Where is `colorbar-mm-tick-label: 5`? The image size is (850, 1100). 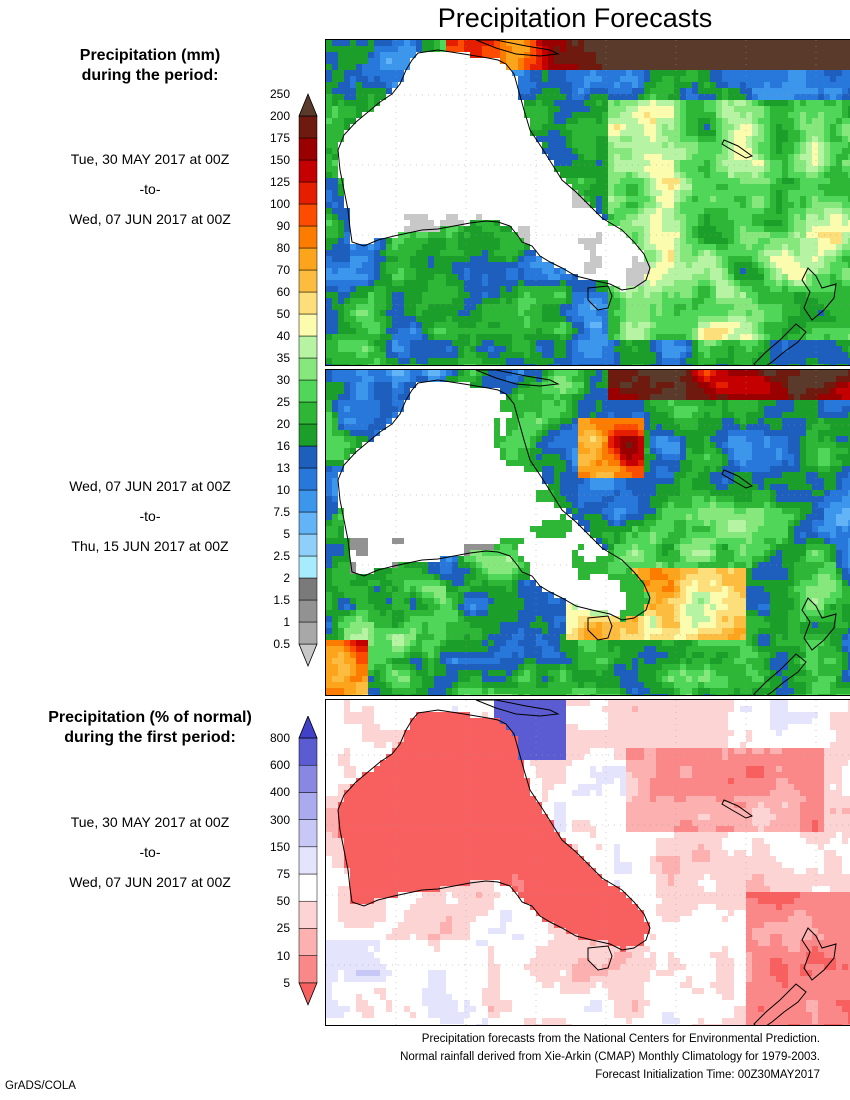
colorbar-mm-tick-label: 5 is located at coordinates (286, 534).